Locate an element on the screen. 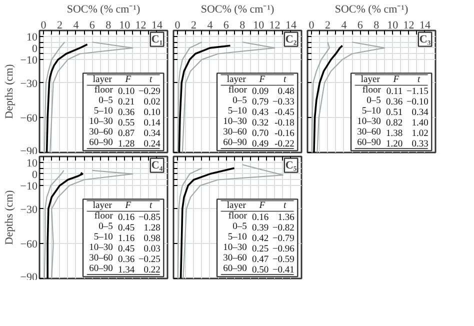 This screenshot has width=474, height=326. annotation: 0.47 is located at coordinates (260, 259).